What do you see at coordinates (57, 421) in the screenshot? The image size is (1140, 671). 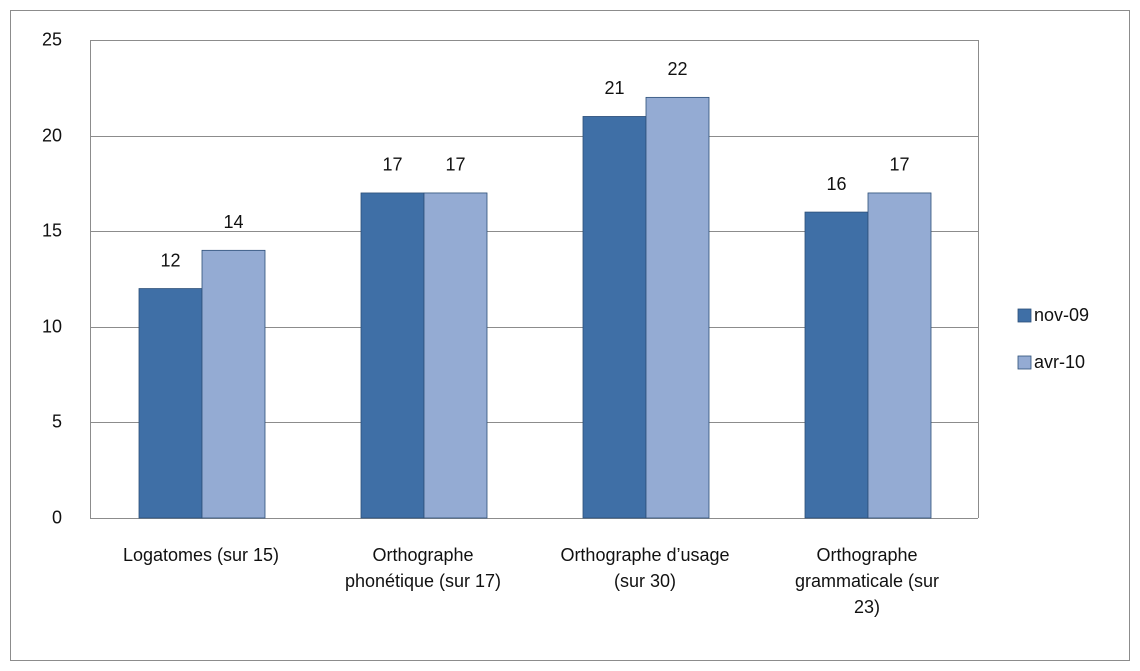 I see `y-tick-label: 5` at bounding box center [57, 421].